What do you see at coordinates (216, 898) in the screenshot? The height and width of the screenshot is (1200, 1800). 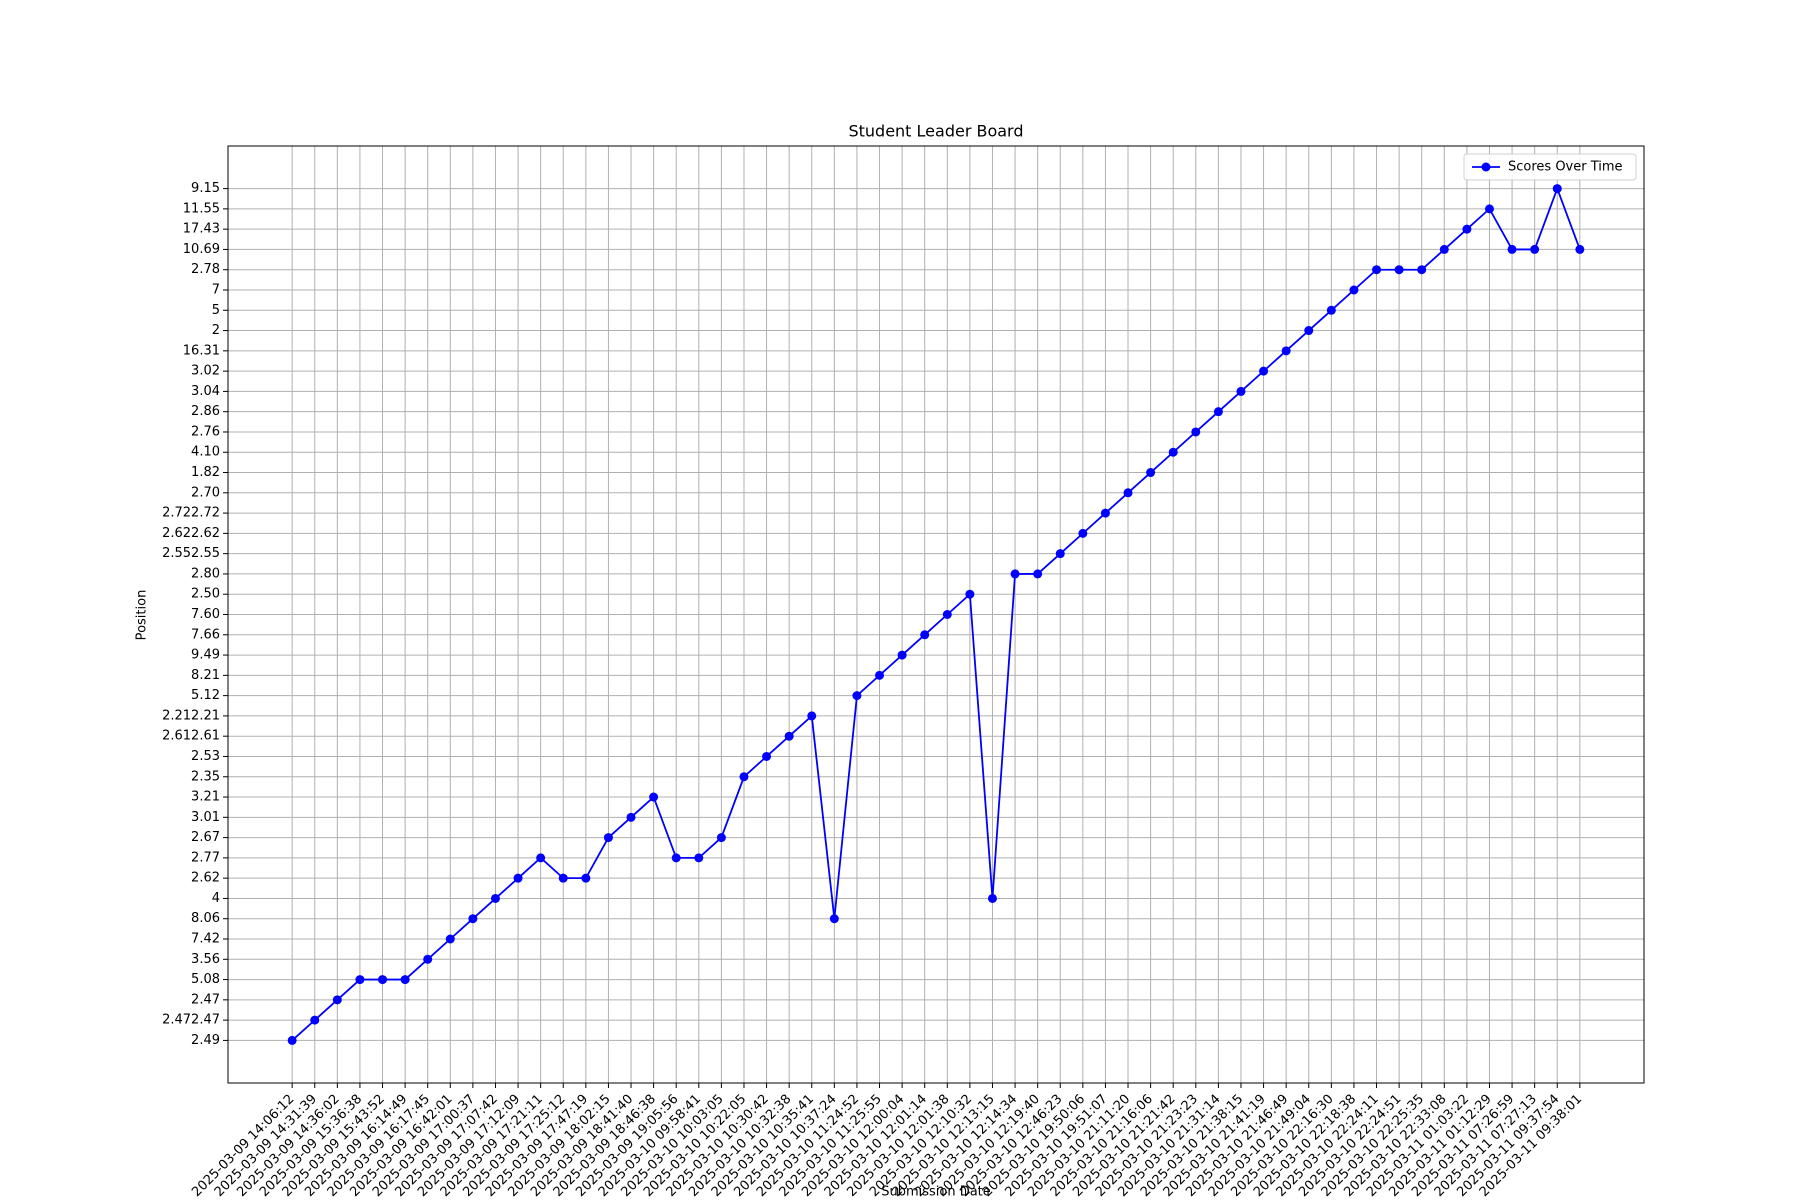 I see `y-tick-label: 4` at bounding box center [216, 898].